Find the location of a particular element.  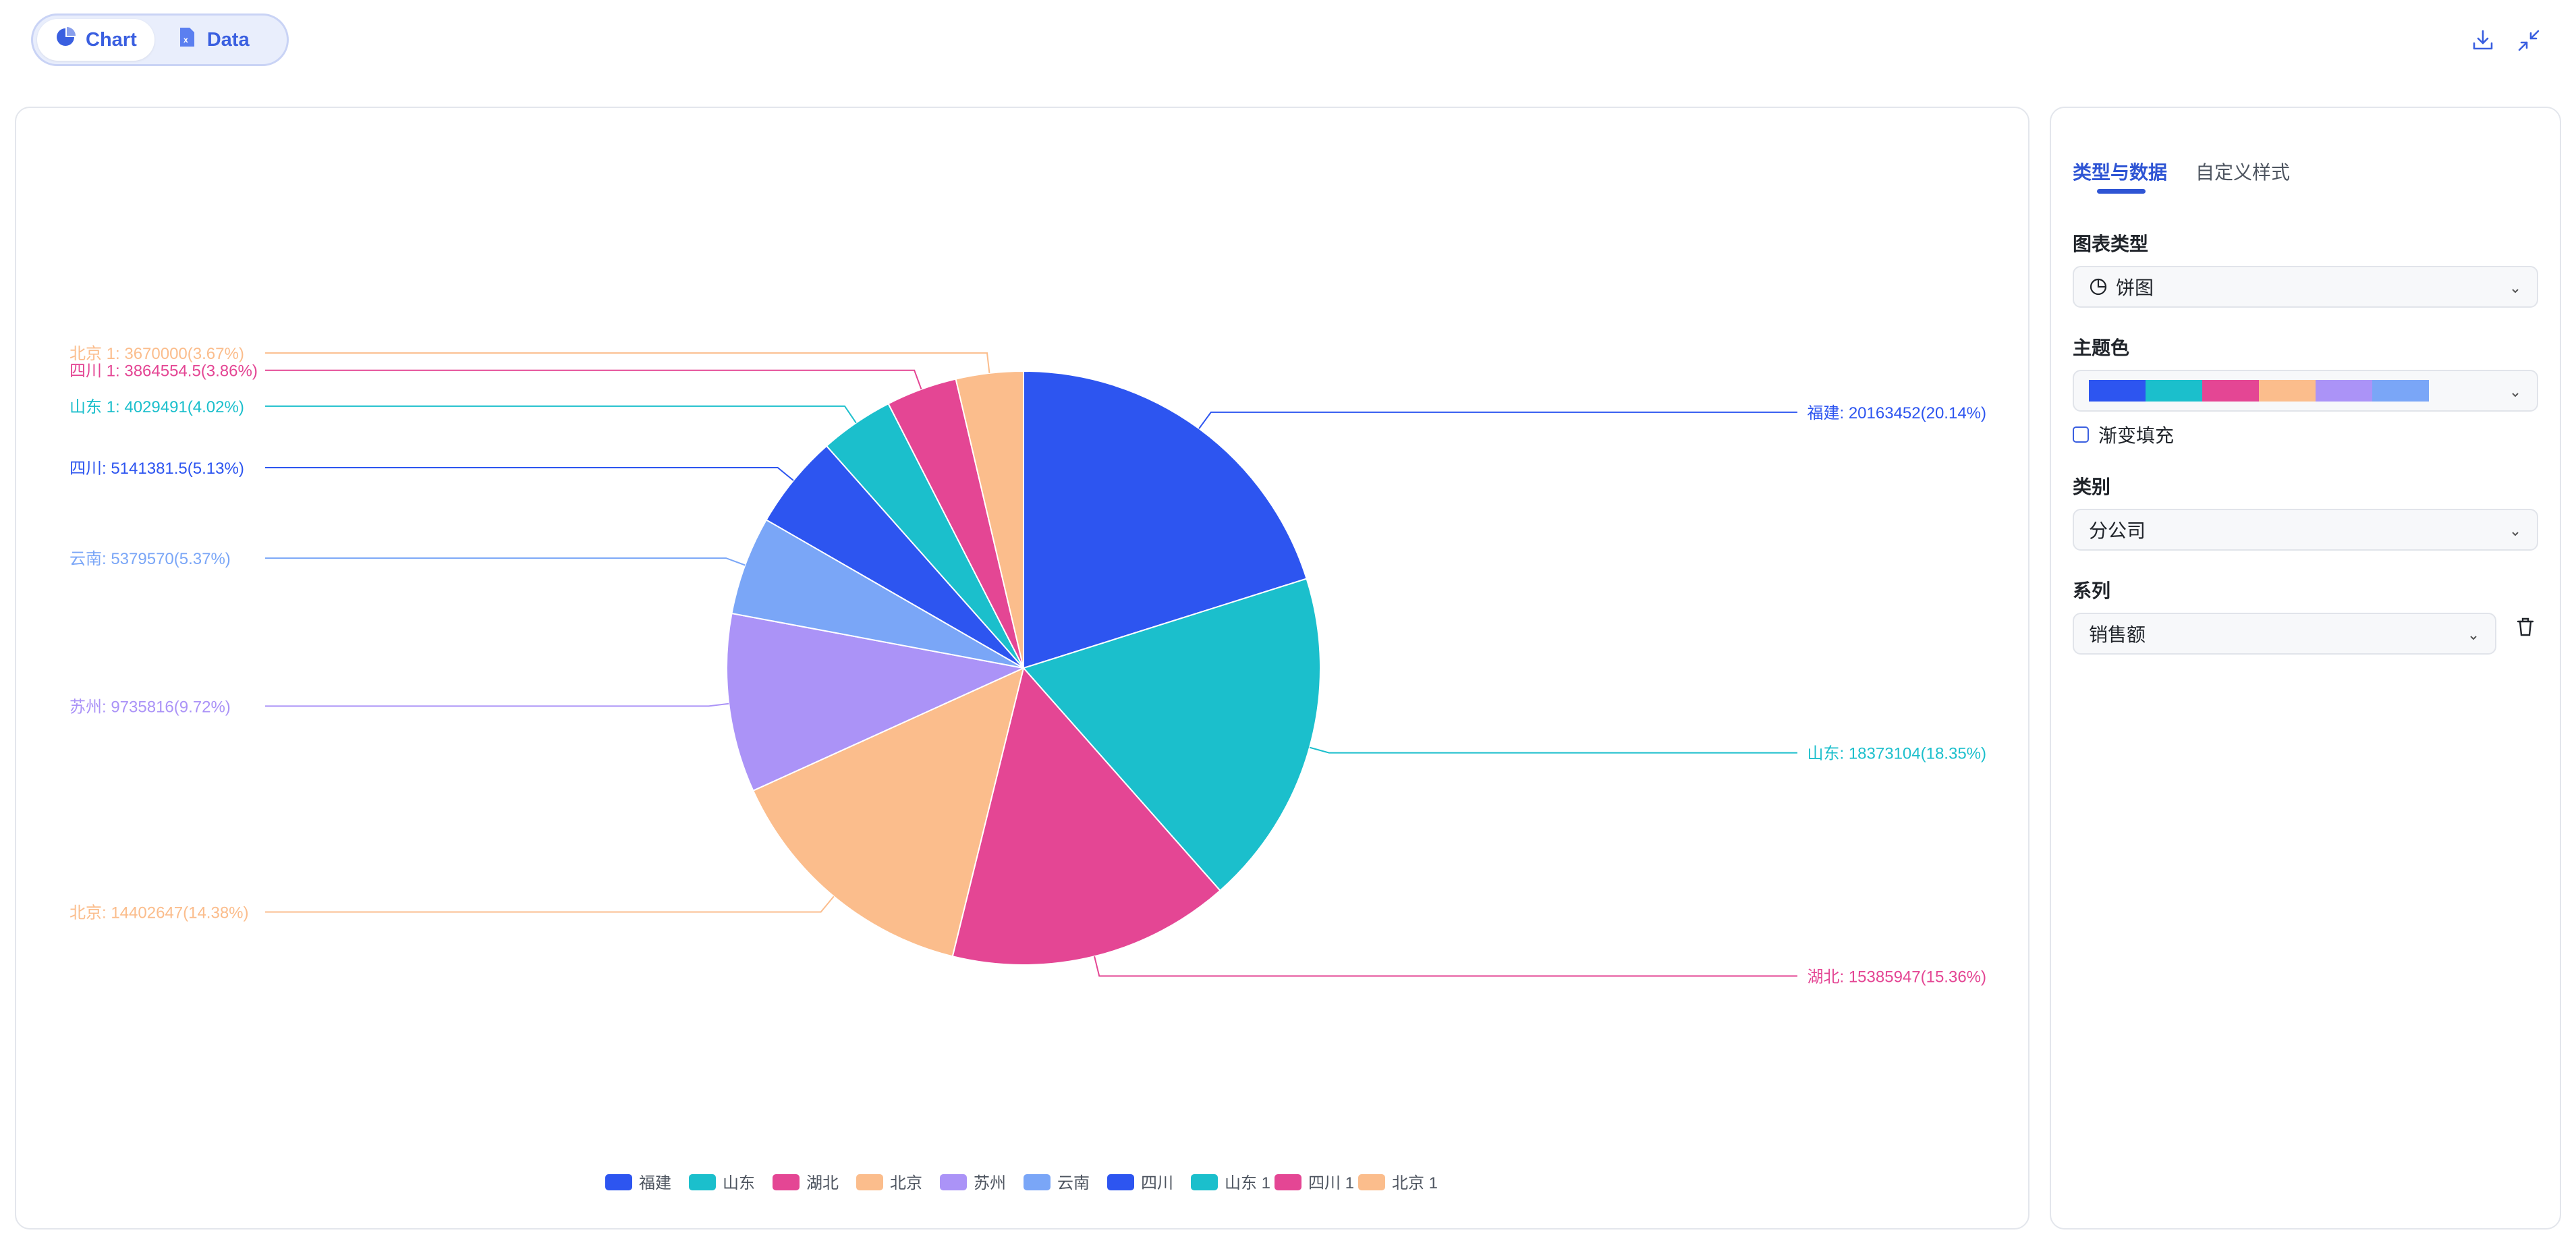

chart-view-label: Chart is located at coordinates (111, 39).